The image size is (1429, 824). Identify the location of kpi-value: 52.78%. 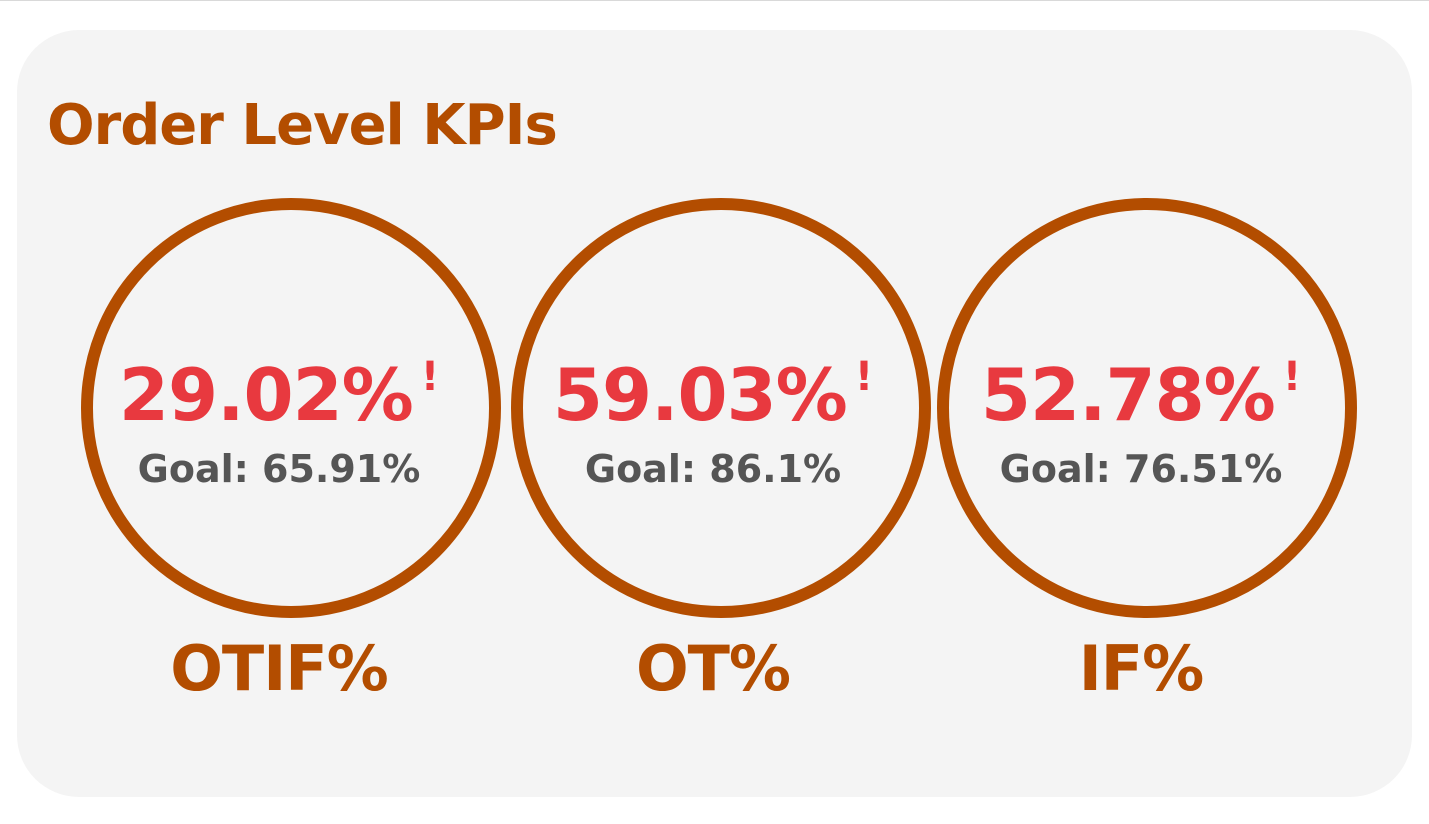
(1128, 395).